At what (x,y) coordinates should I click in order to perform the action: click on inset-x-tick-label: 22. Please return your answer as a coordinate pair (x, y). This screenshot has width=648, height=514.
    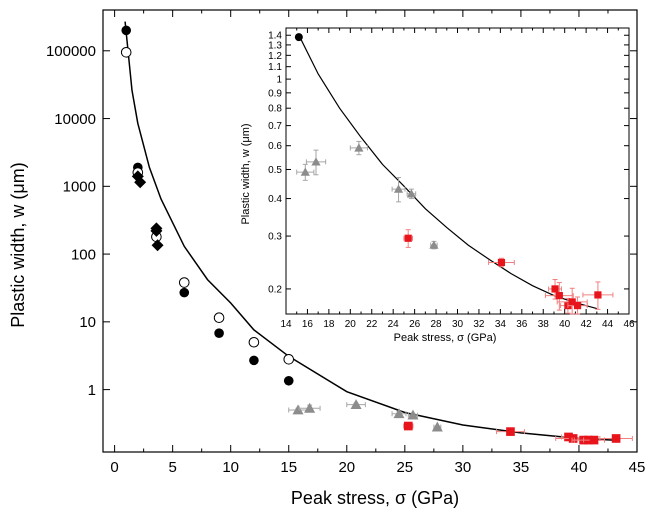
    Looking at the image, I should click on (372, 324).